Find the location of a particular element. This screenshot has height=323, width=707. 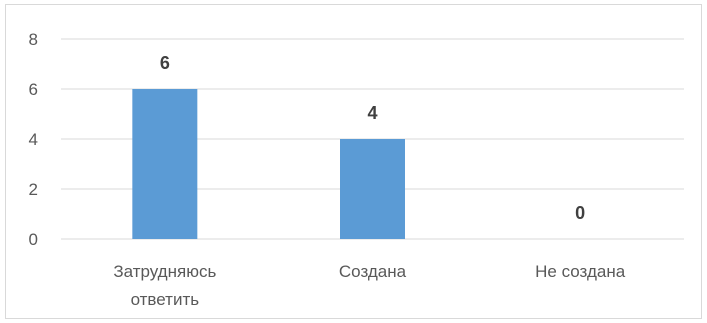

category-label-line: Не создана is located at coordinates (580, 271).